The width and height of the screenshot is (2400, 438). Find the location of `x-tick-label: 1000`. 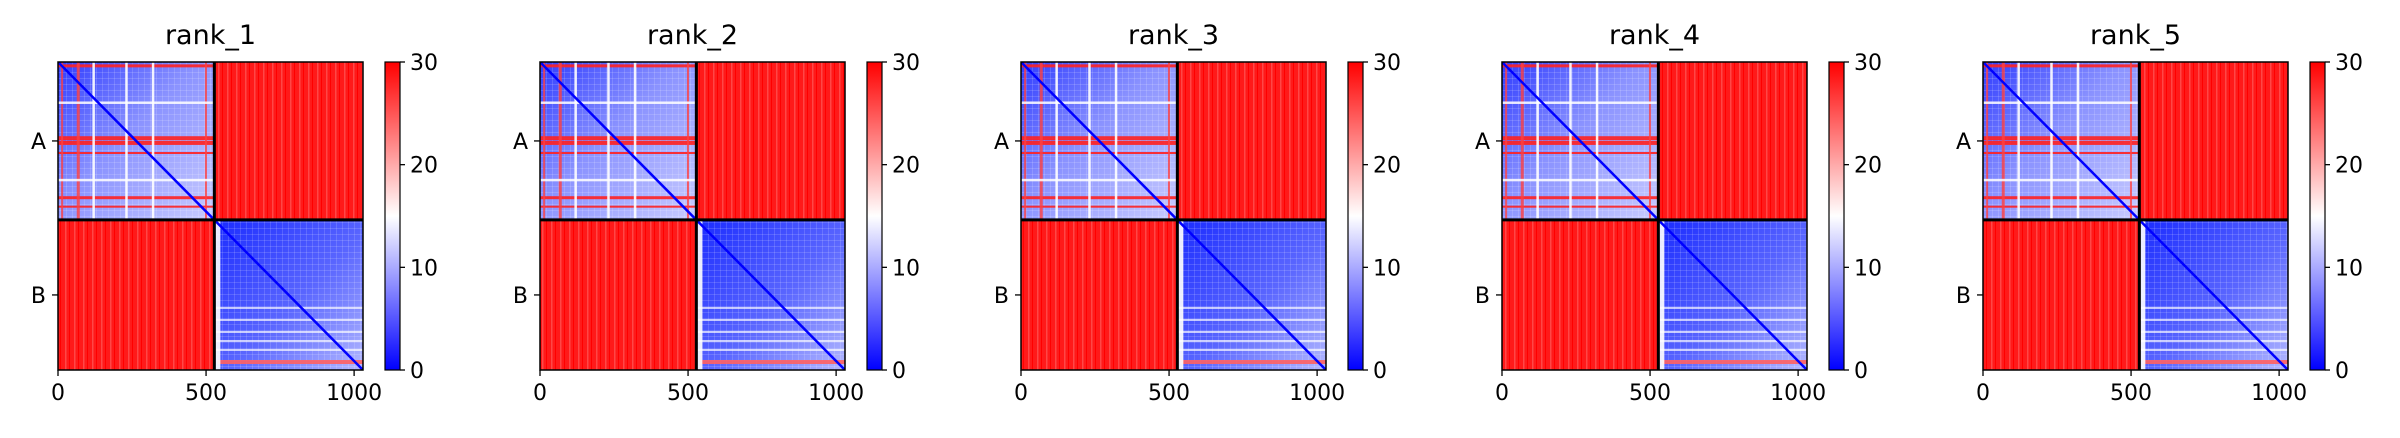

x-tick-label: 1000 is located at coordinates (1798, 393).